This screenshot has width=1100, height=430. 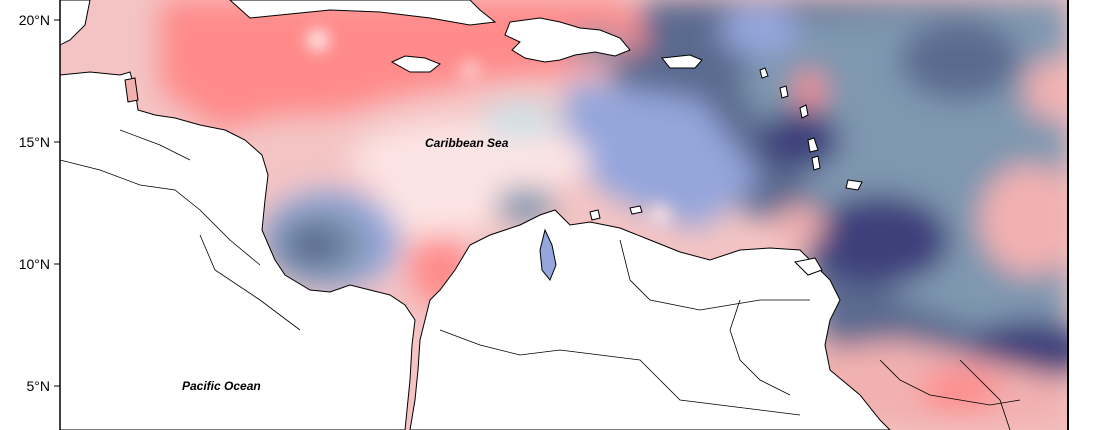 What do you see at coordinates (221, 386) in the screenshot?
I see `pacific-ocean-label: Pacific Ocean` at bounding box center [221, 386].